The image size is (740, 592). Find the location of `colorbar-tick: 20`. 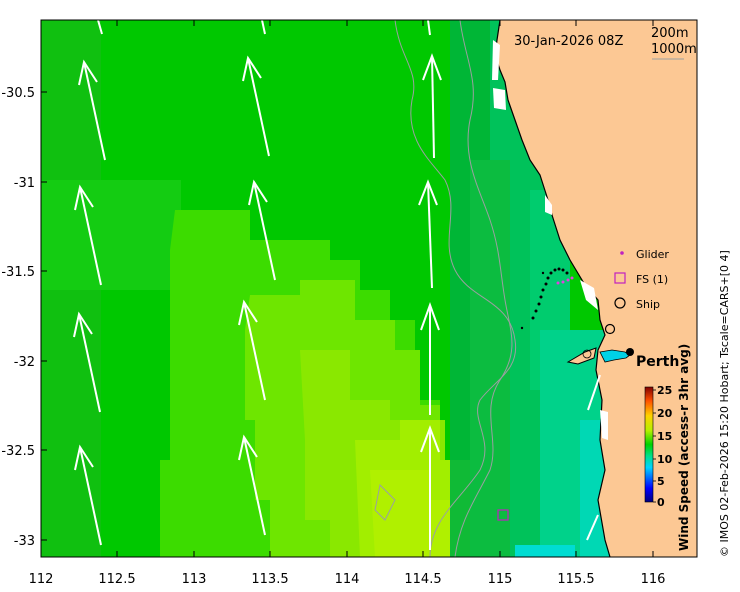

colorbar-tick: 20 is located at coordinates (665, 413).